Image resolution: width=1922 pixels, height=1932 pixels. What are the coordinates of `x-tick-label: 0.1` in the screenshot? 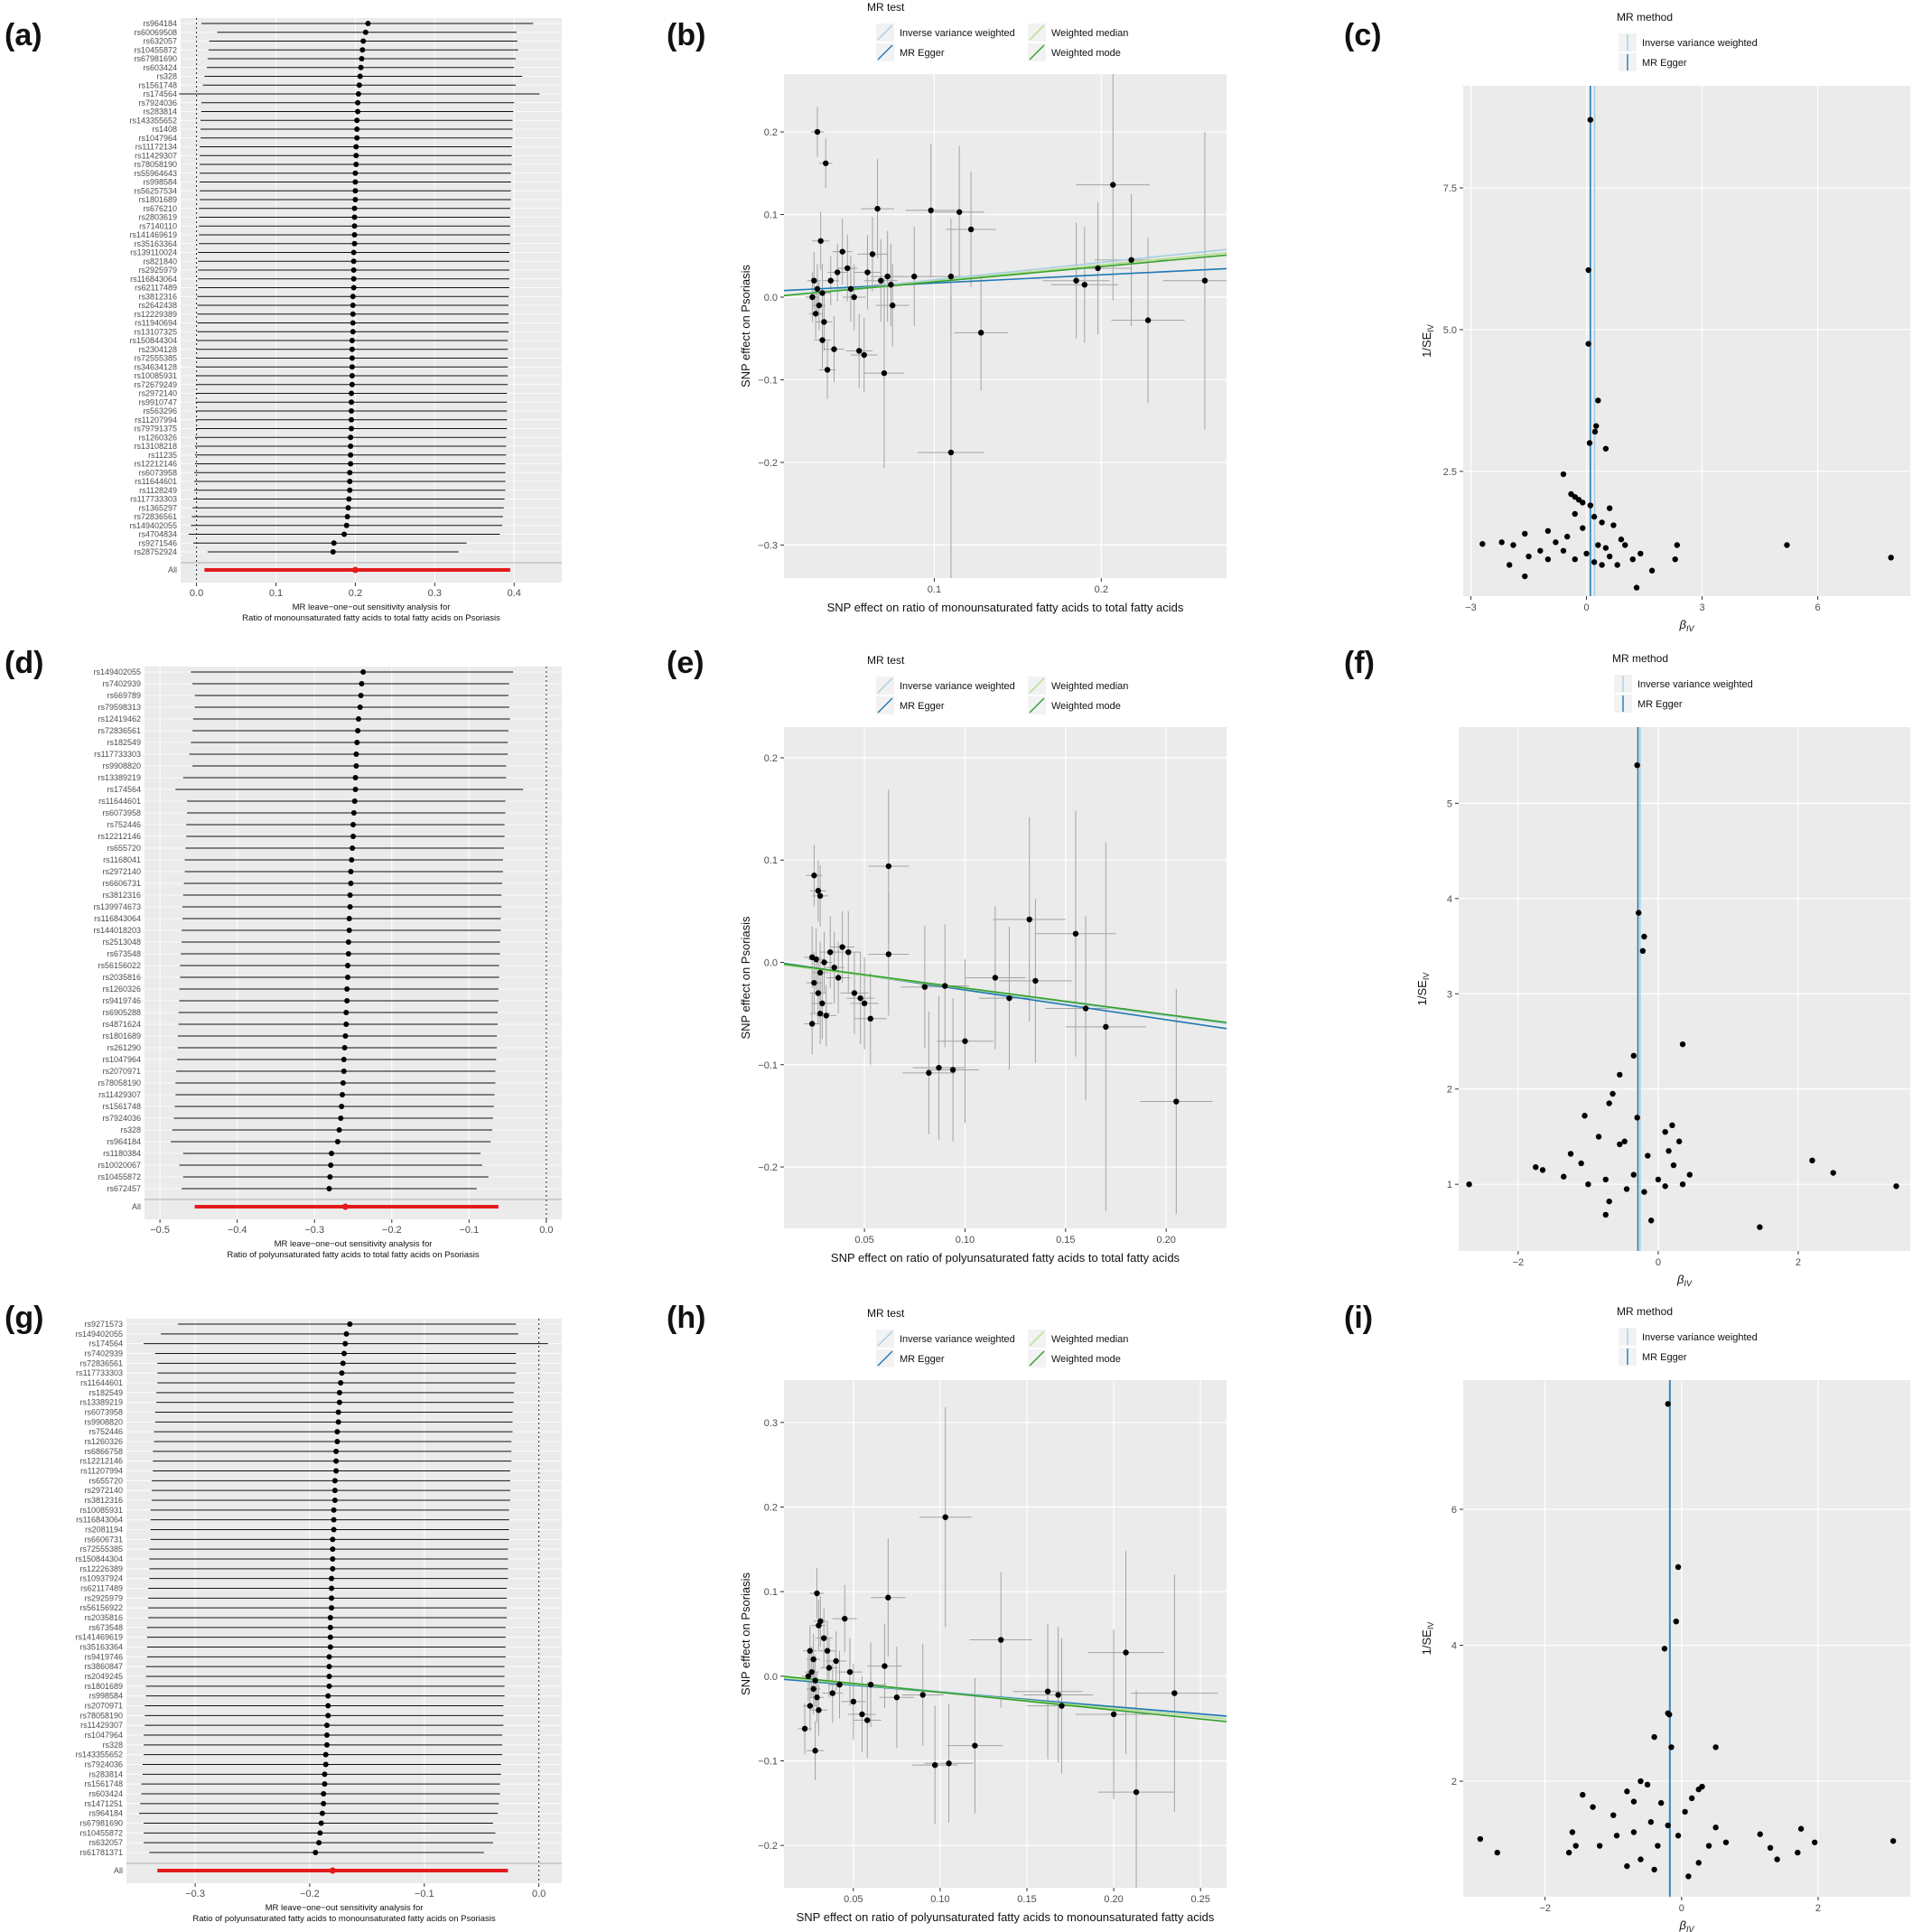 It's located at (276, 593).